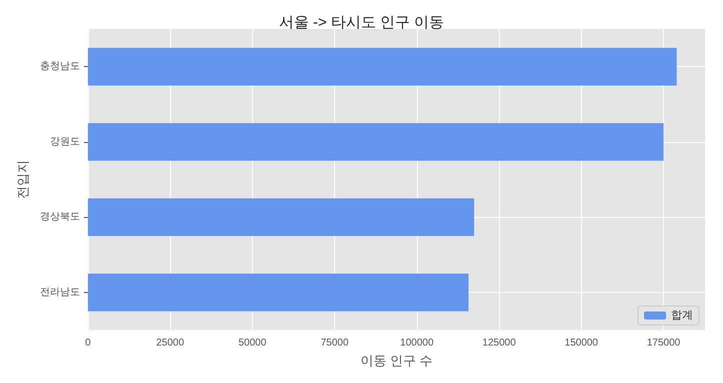  I want to click on x-tick-label: 0, so click(88, 343).